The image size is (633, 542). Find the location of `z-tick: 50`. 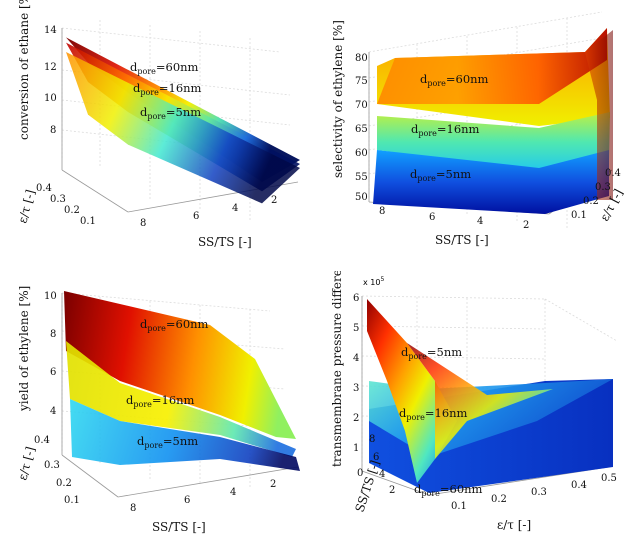

z-tick: 50 is located at coordinates (361, 197).